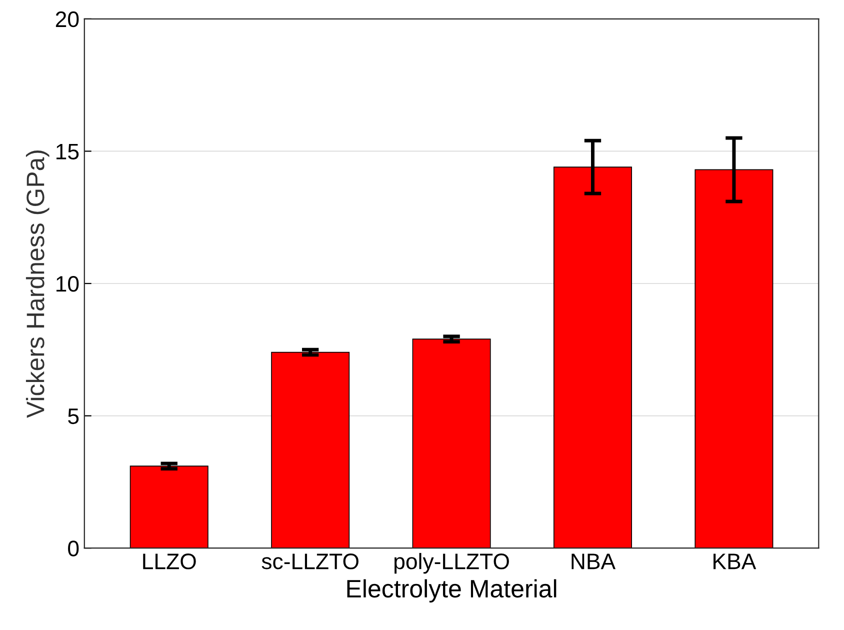 The height and width of the screenshot is (630, 844). What do you see at coordinates (735, 562) in the screenshot?
I see `x-tick-label: KBA` at bounding box center [735, 562].